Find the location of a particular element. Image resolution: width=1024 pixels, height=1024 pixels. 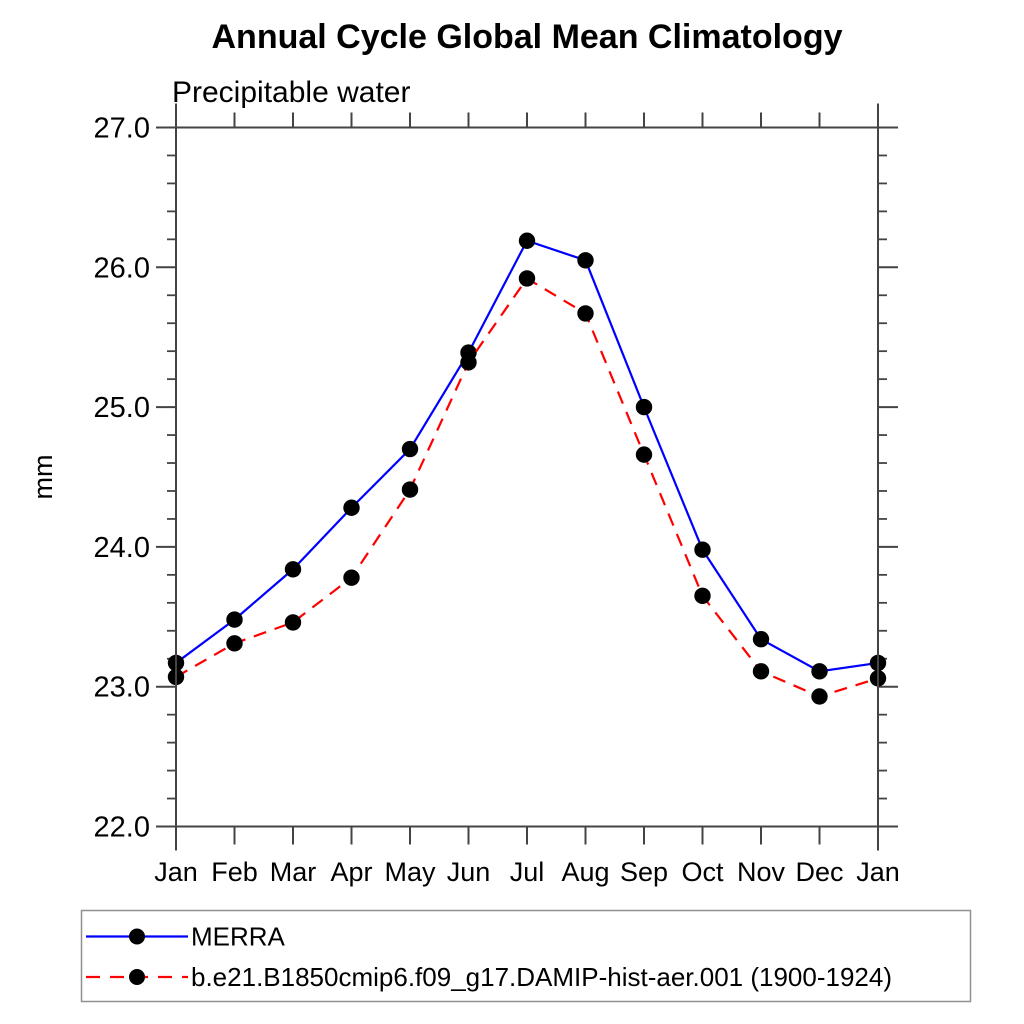

x-tick-label: Sep is located at coordinates (644, 872).